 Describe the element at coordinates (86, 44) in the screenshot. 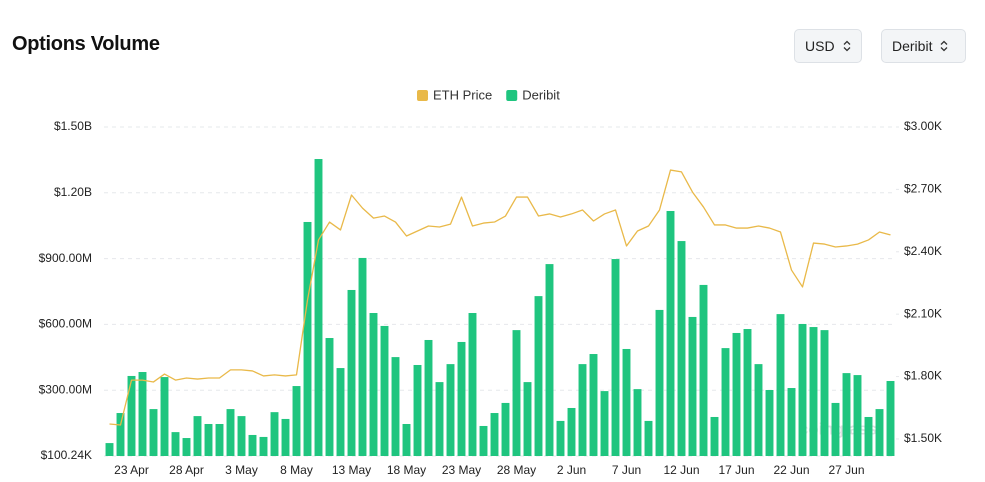

I see `page-title: Options Volume` at that location.